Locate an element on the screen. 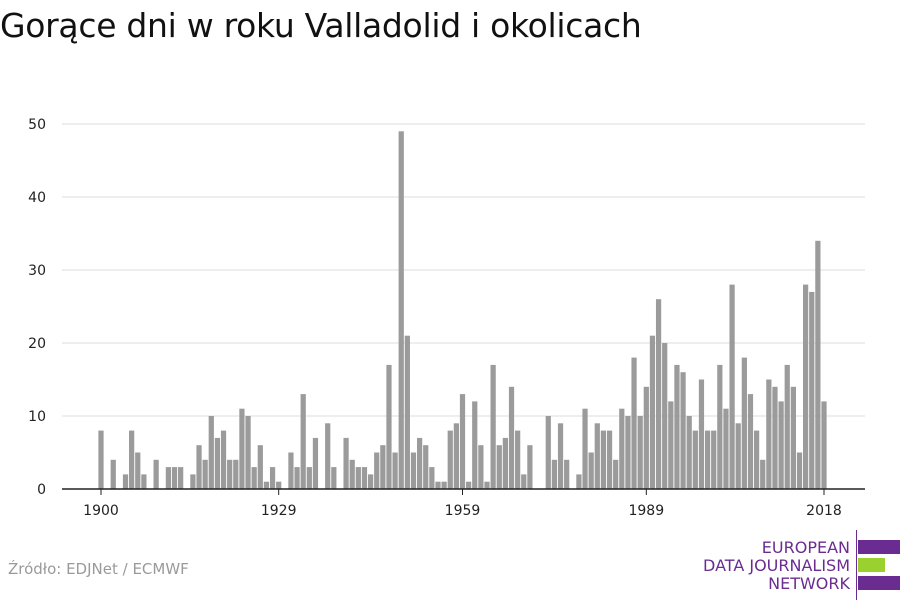  bar-1990 is located at coordinates (652, 412).